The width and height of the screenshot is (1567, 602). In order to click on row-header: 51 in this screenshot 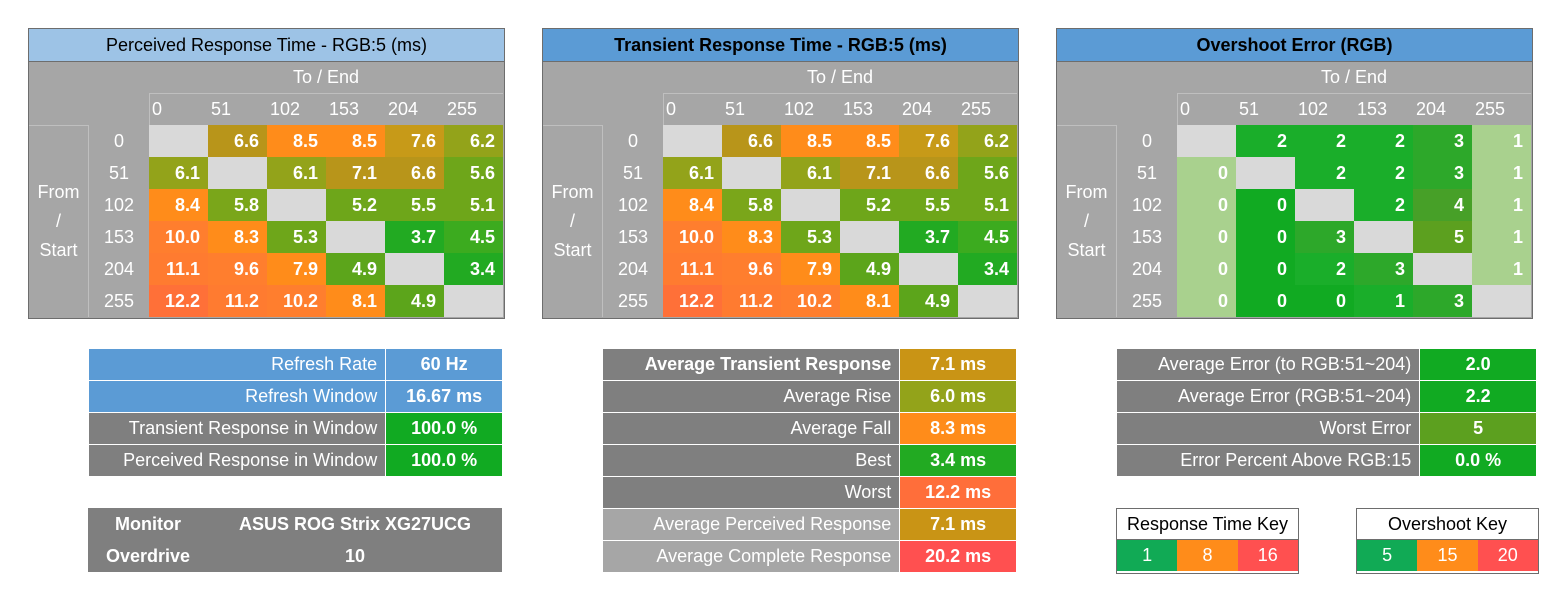, I will do `click(119, 172)`.